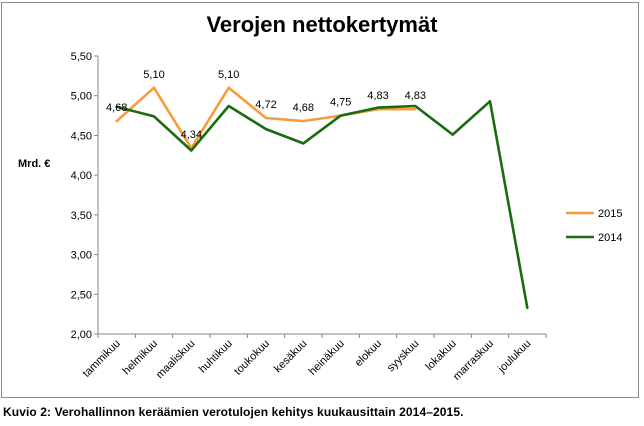 The image size is (644, 426). I want to click on data-label: 4,75, so click(340, 103).